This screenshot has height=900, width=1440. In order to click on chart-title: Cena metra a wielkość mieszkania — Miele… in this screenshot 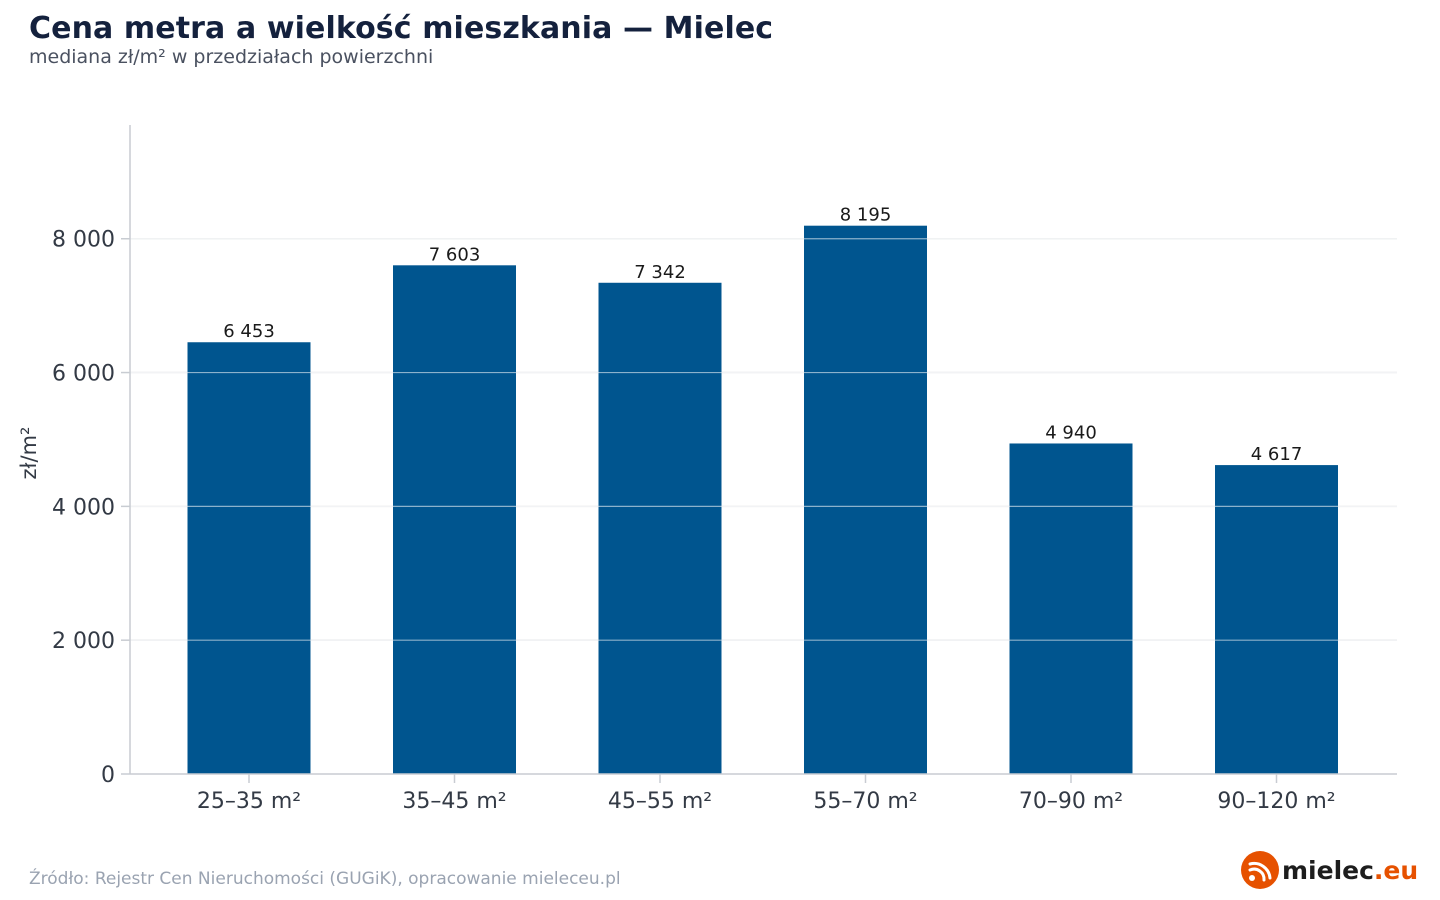, I will do `click(401, 28)`.